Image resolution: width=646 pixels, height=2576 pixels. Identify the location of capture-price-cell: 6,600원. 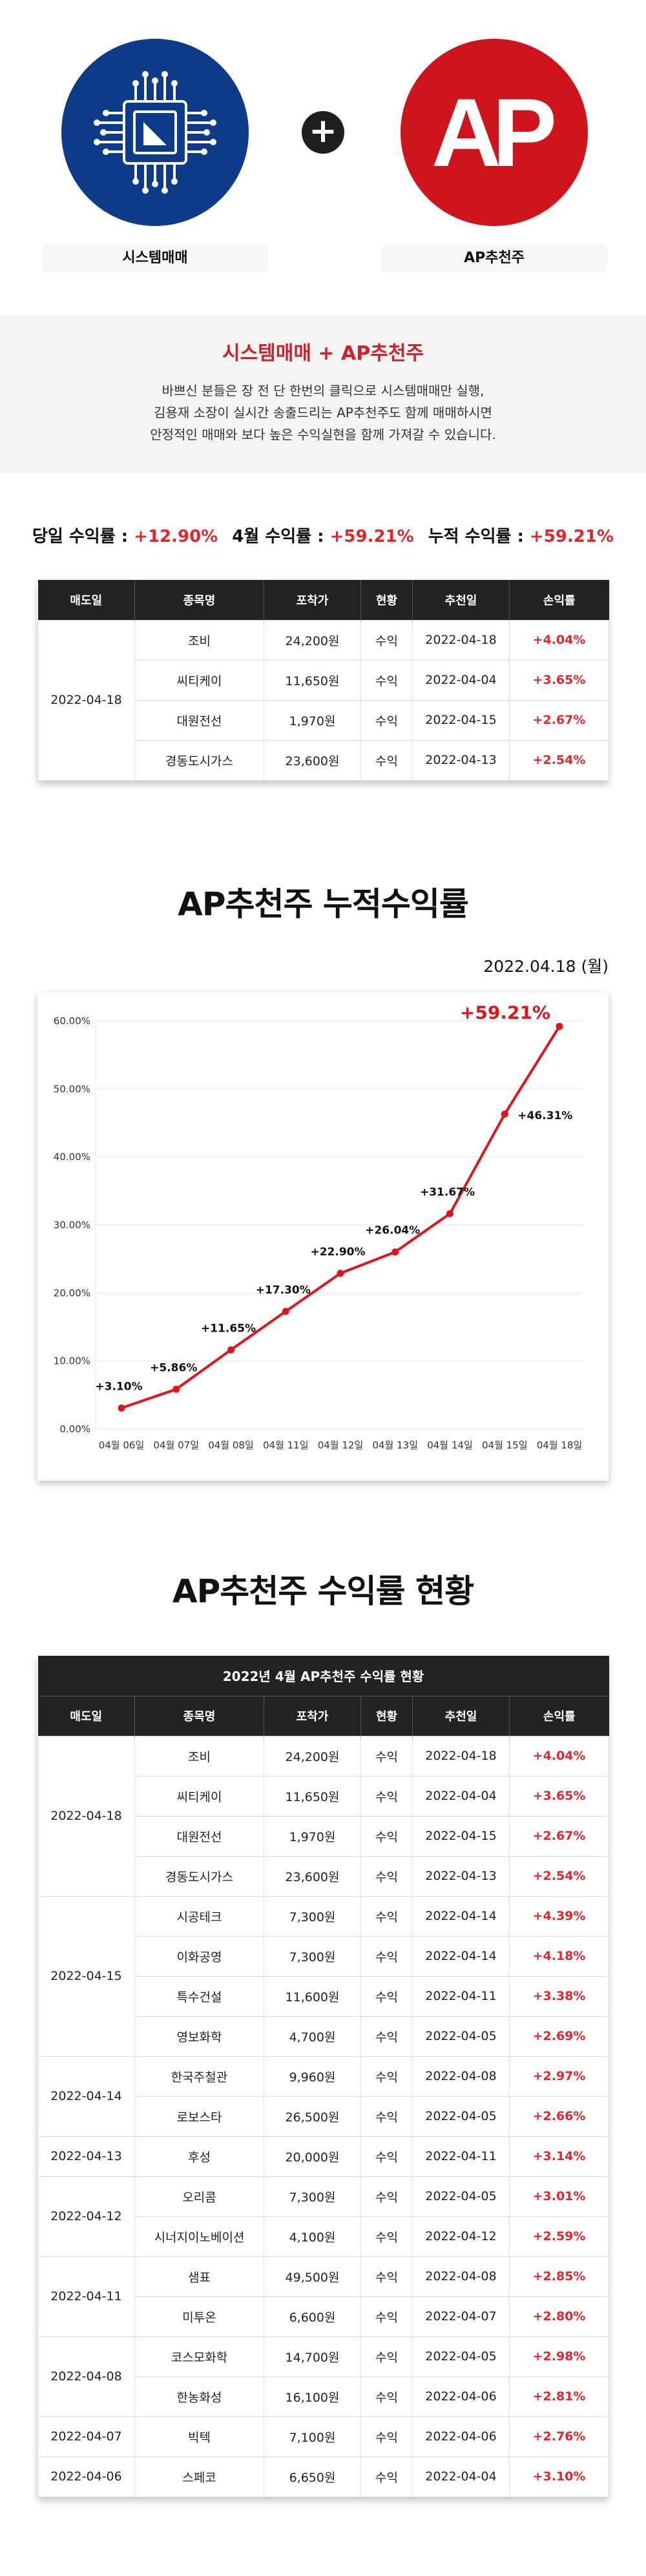
(312, 2316).